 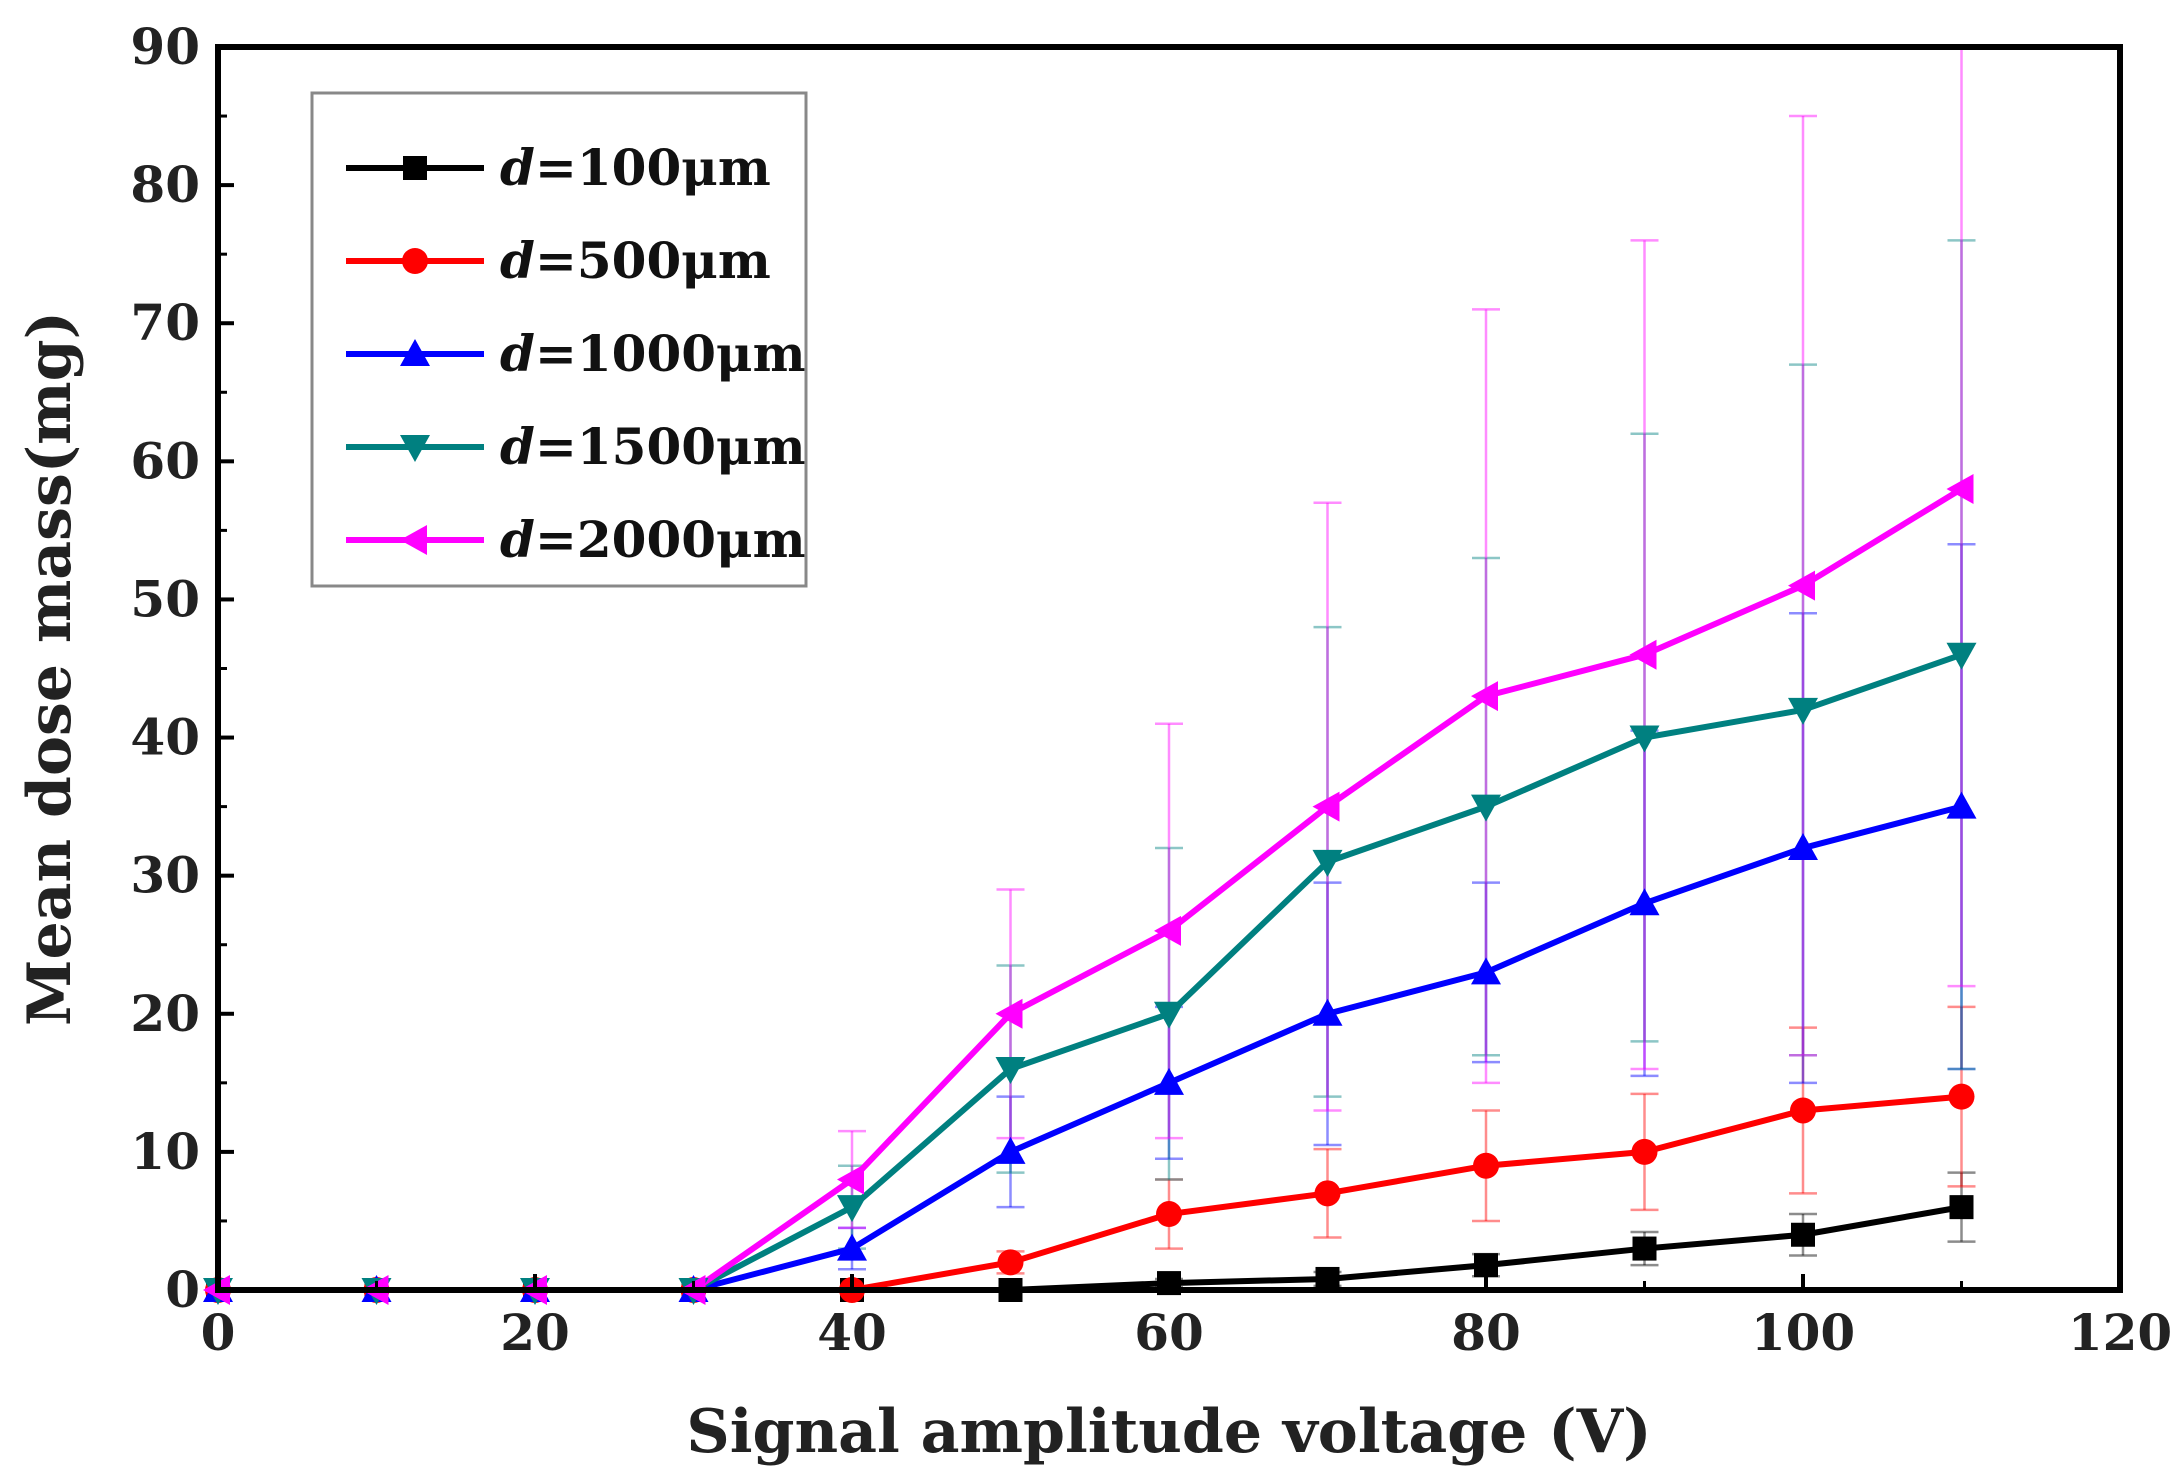 What do you see at coordinates (1090, 1193) in the screenshot?
I see `series-line-d500` at bounding box center [1090, 1193].